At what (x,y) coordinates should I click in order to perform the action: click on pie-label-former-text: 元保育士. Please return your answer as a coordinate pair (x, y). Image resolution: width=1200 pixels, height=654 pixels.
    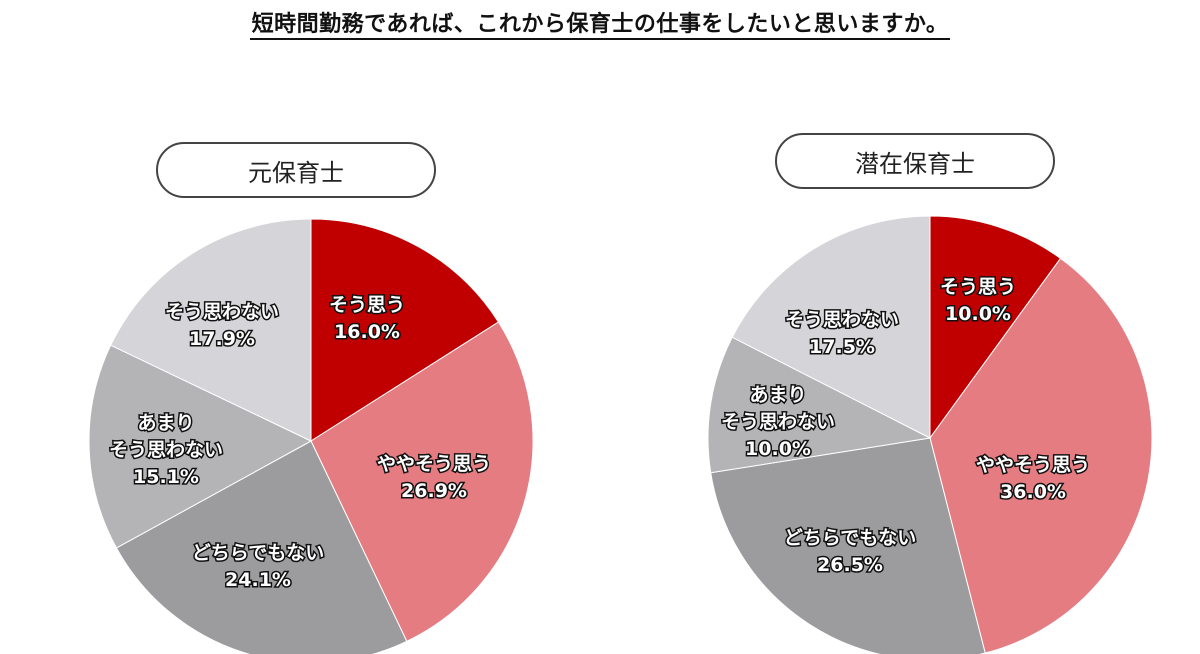
    Looking at the image, I should click on (296, 172).